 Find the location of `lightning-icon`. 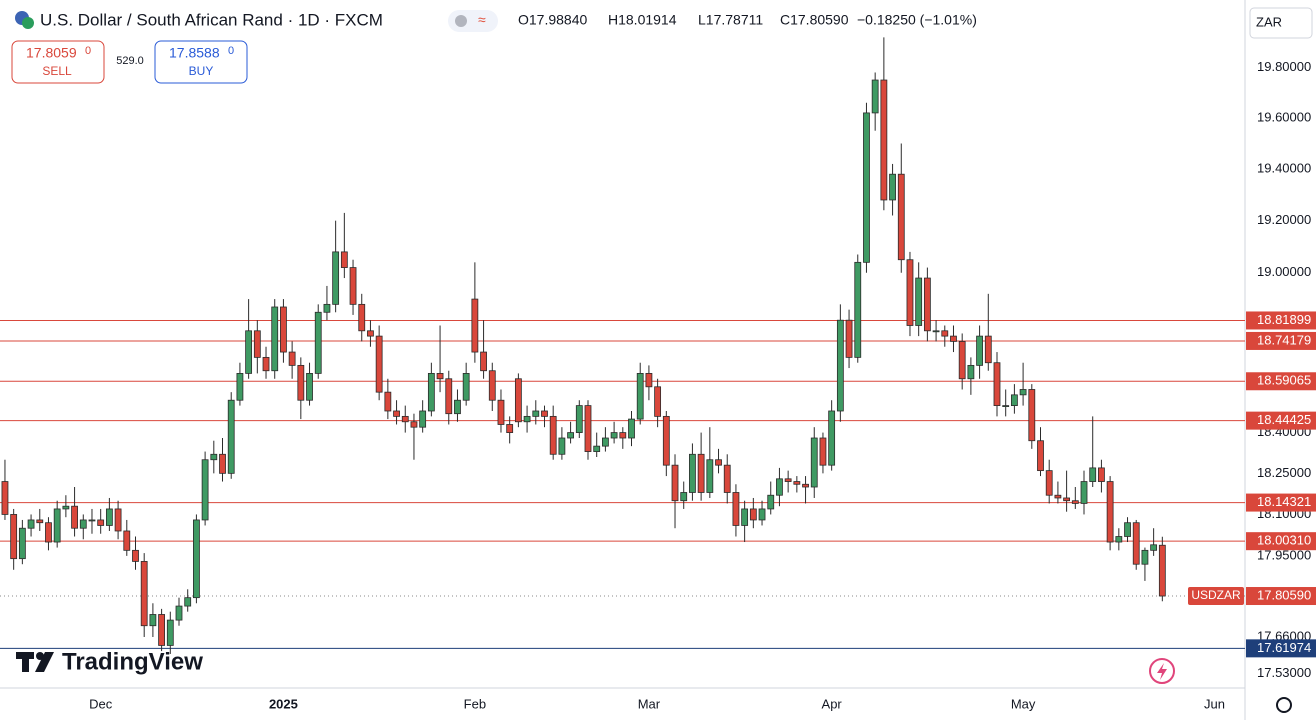

lightning-icon is located at coordinates (1162, 671).